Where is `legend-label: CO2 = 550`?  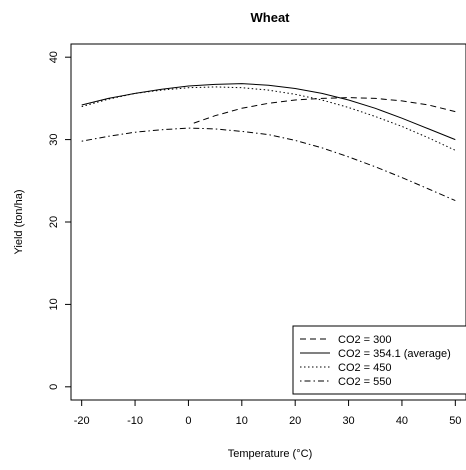
legend-label: CO2 = 550 is located at coordinates (365, 382).